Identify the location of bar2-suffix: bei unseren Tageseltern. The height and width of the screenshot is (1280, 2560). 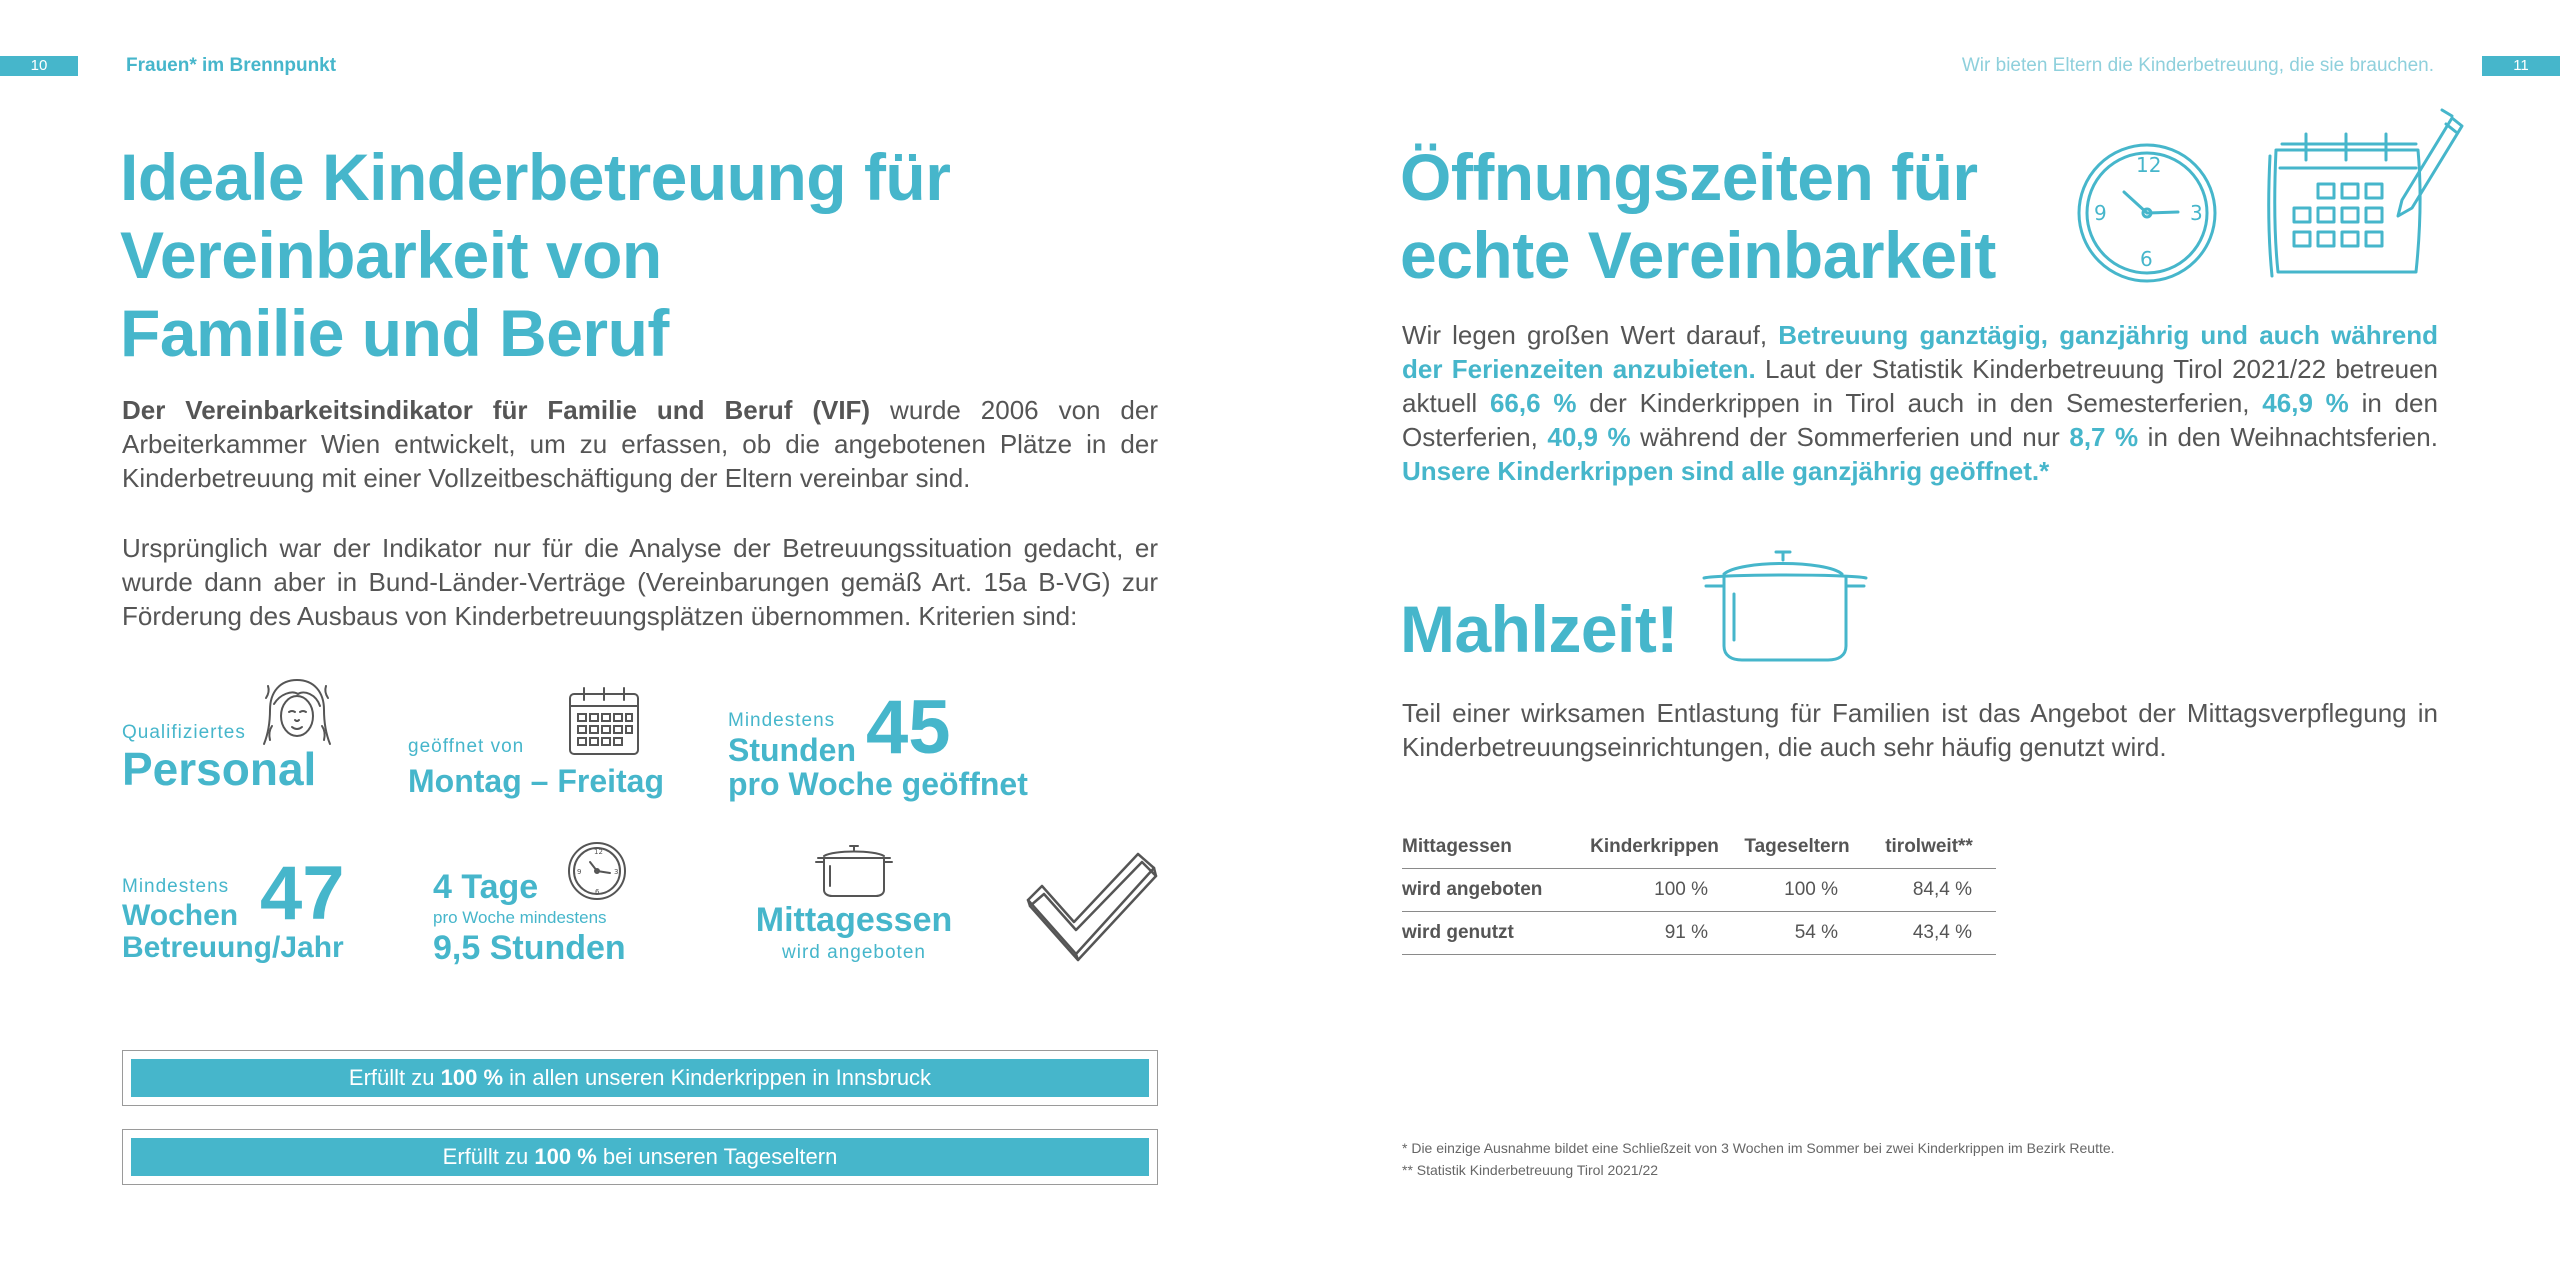
(717, 1156).